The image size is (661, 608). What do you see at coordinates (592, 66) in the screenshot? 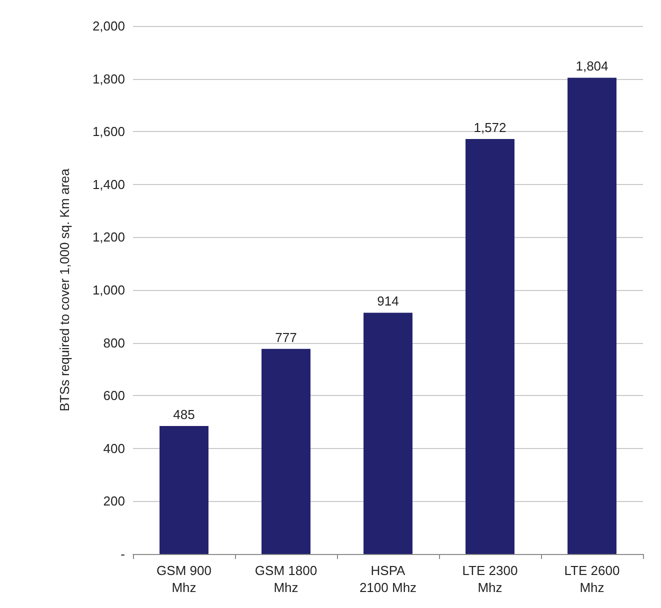
I see `data-label: 1,804` at bounding box center [592, 66].